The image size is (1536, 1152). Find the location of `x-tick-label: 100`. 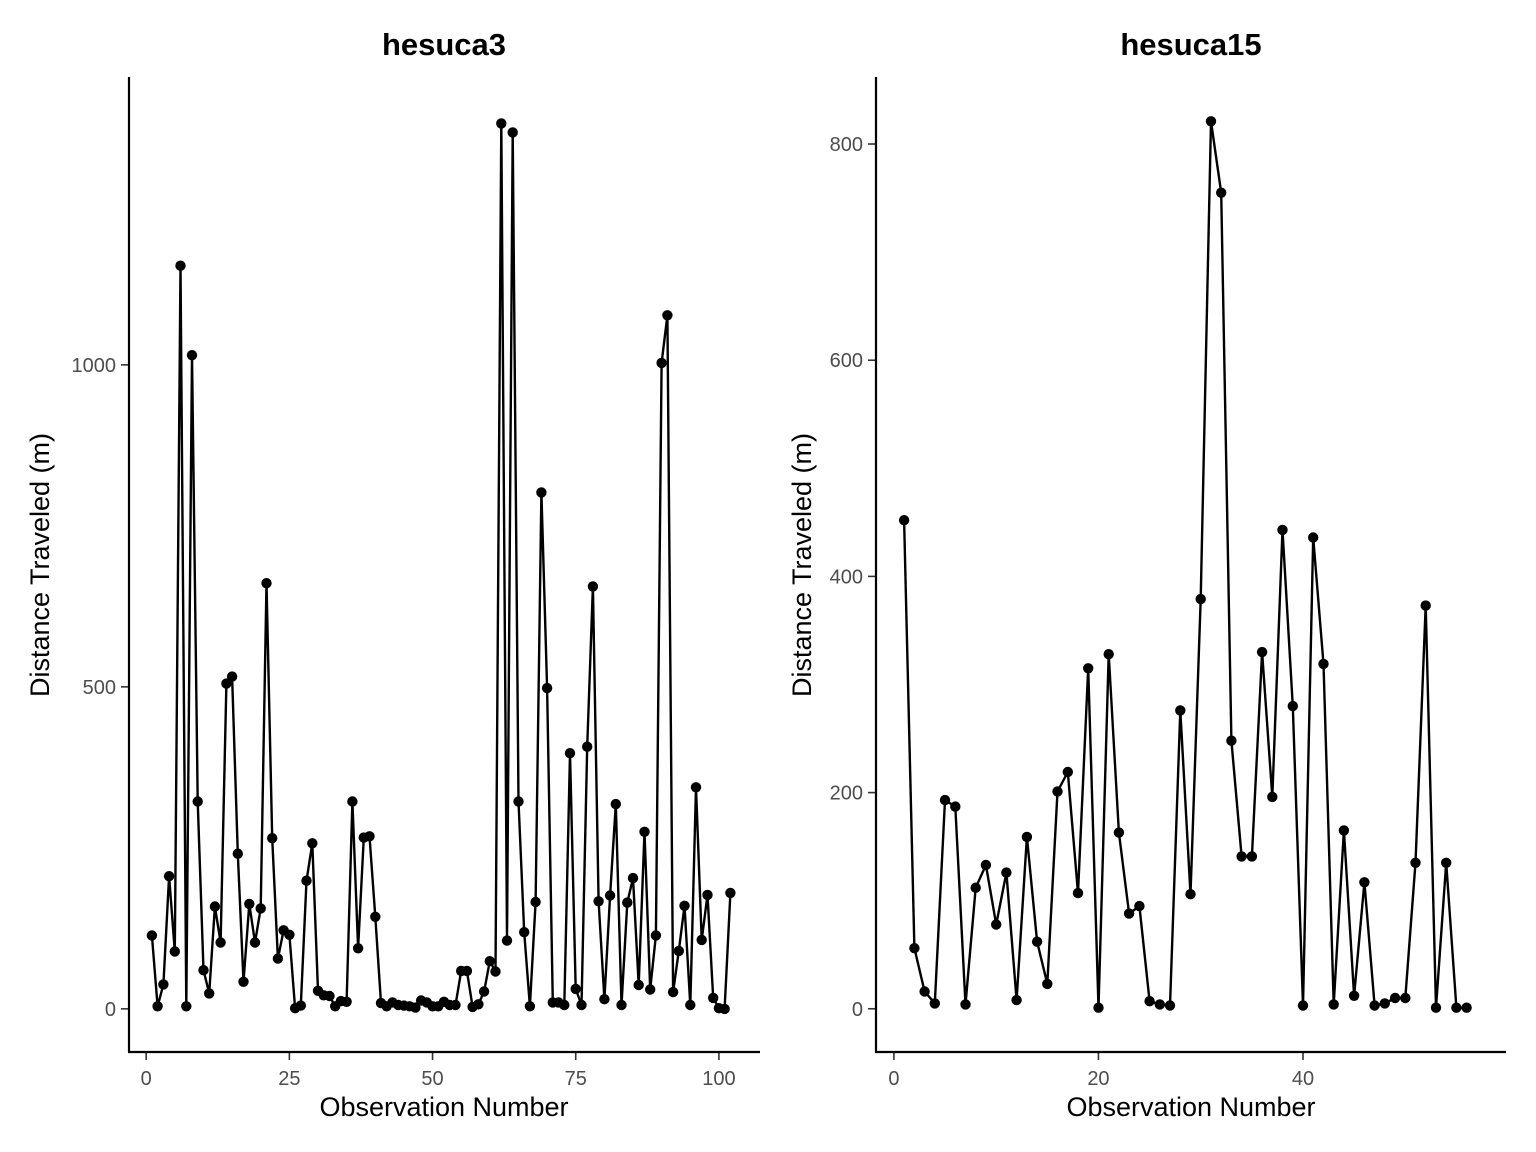

x-tick-label: 100 is located at coordinates (718, 1079).